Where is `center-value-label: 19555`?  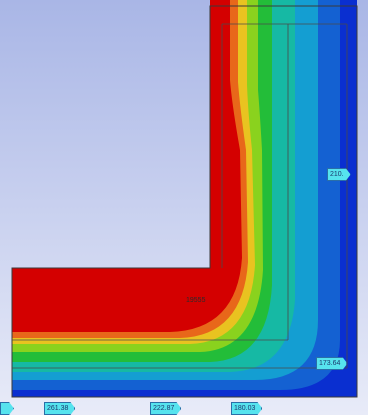
center-value-label: 19555 is located at coordinates (196, 300).